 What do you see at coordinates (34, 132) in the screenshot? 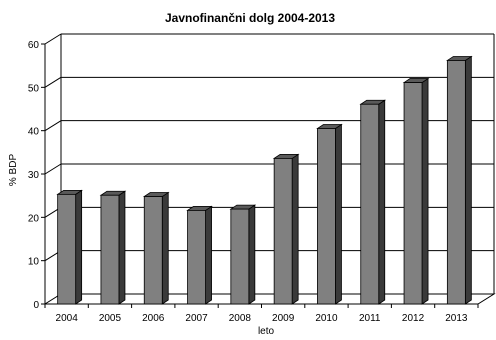
I see `y-tick-label: 40` at bounding box center [34, 132].